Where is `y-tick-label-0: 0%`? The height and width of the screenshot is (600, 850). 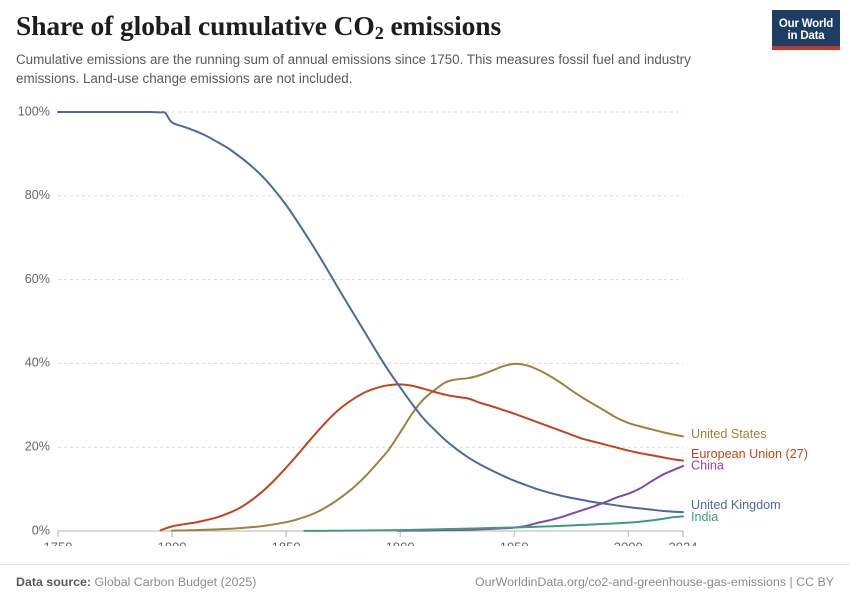
y-tick-label-0: 0% is located at coordinates (41, 530).